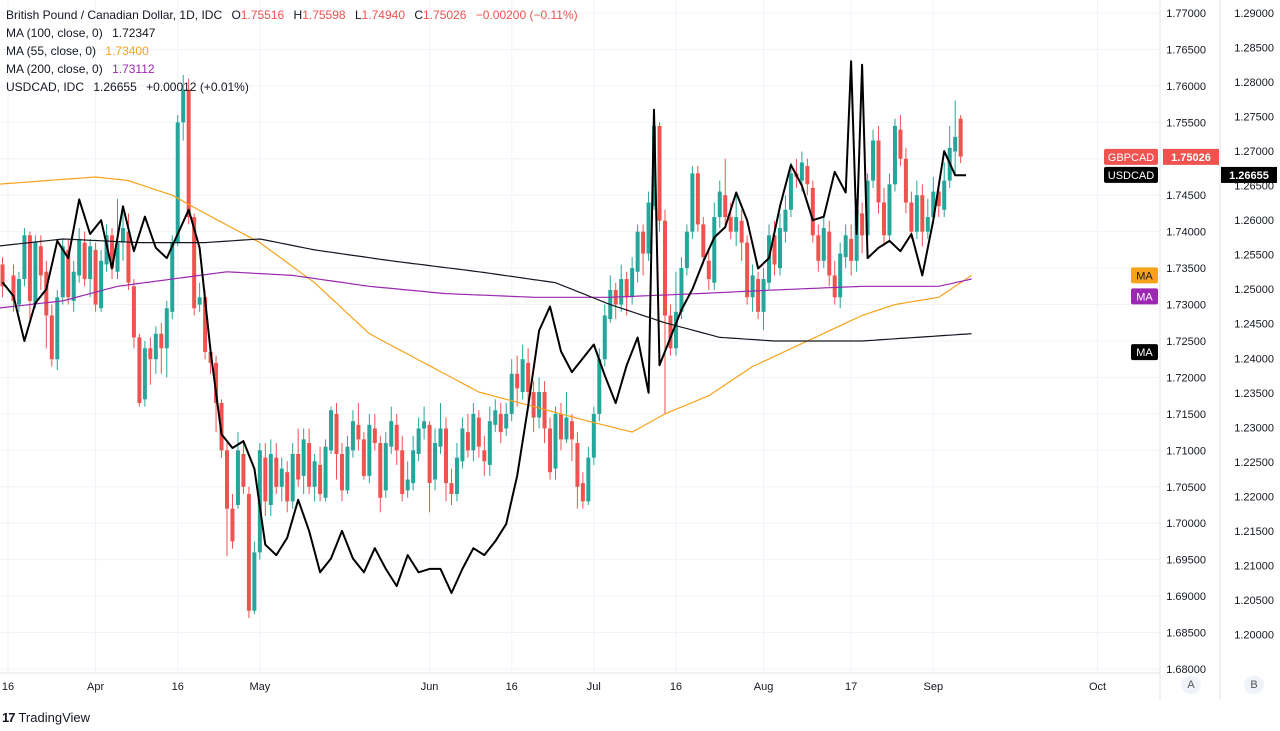 This screenshot has height=731, width=1280. I want to click on time-tick-label: Jun, so click(430, 687).